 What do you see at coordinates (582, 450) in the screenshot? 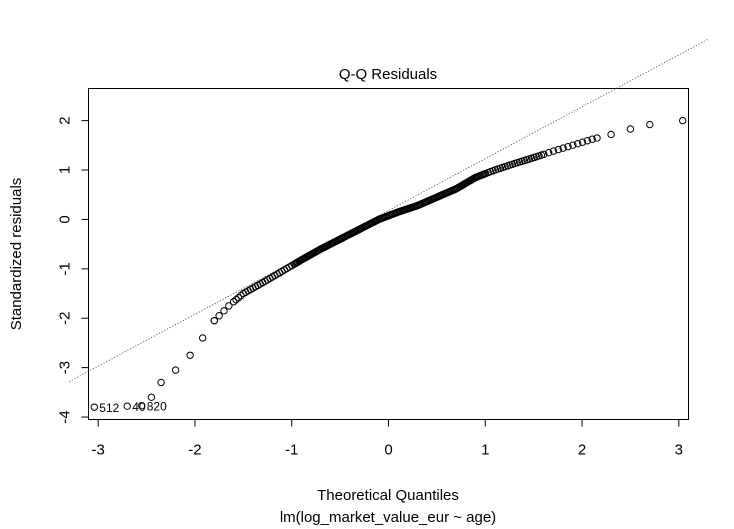
I see `x-tick-label: 2` at bounding box center [582, 450].